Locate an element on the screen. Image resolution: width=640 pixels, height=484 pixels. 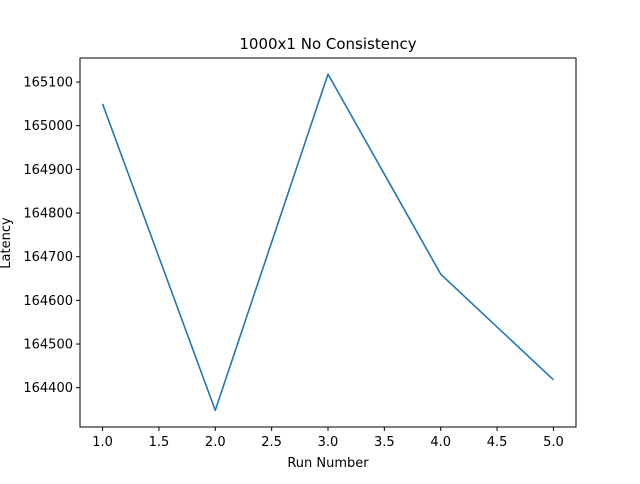
x-tick-label: 1.5 is located at coordinates (159, 442).